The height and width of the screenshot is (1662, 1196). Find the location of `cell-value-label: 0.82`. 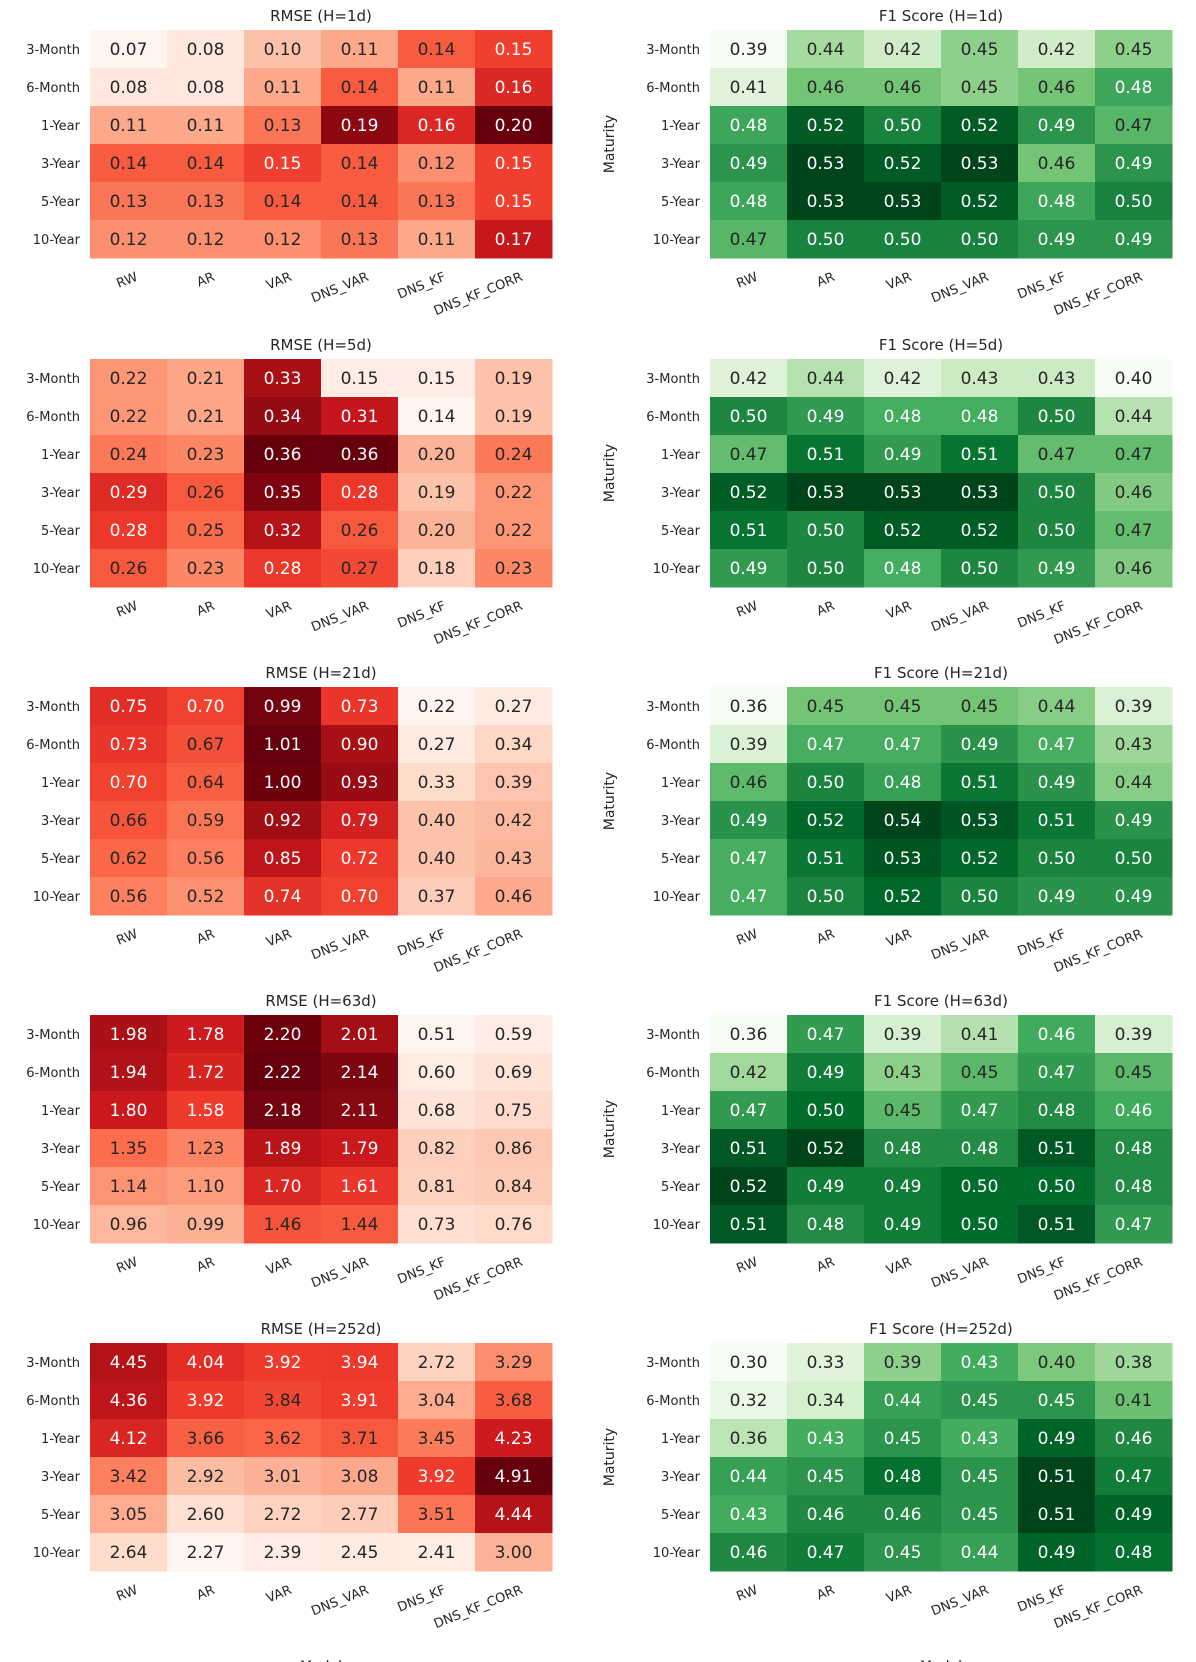

cell-value-label: 0.82 is located at coordinates (437, 1149).